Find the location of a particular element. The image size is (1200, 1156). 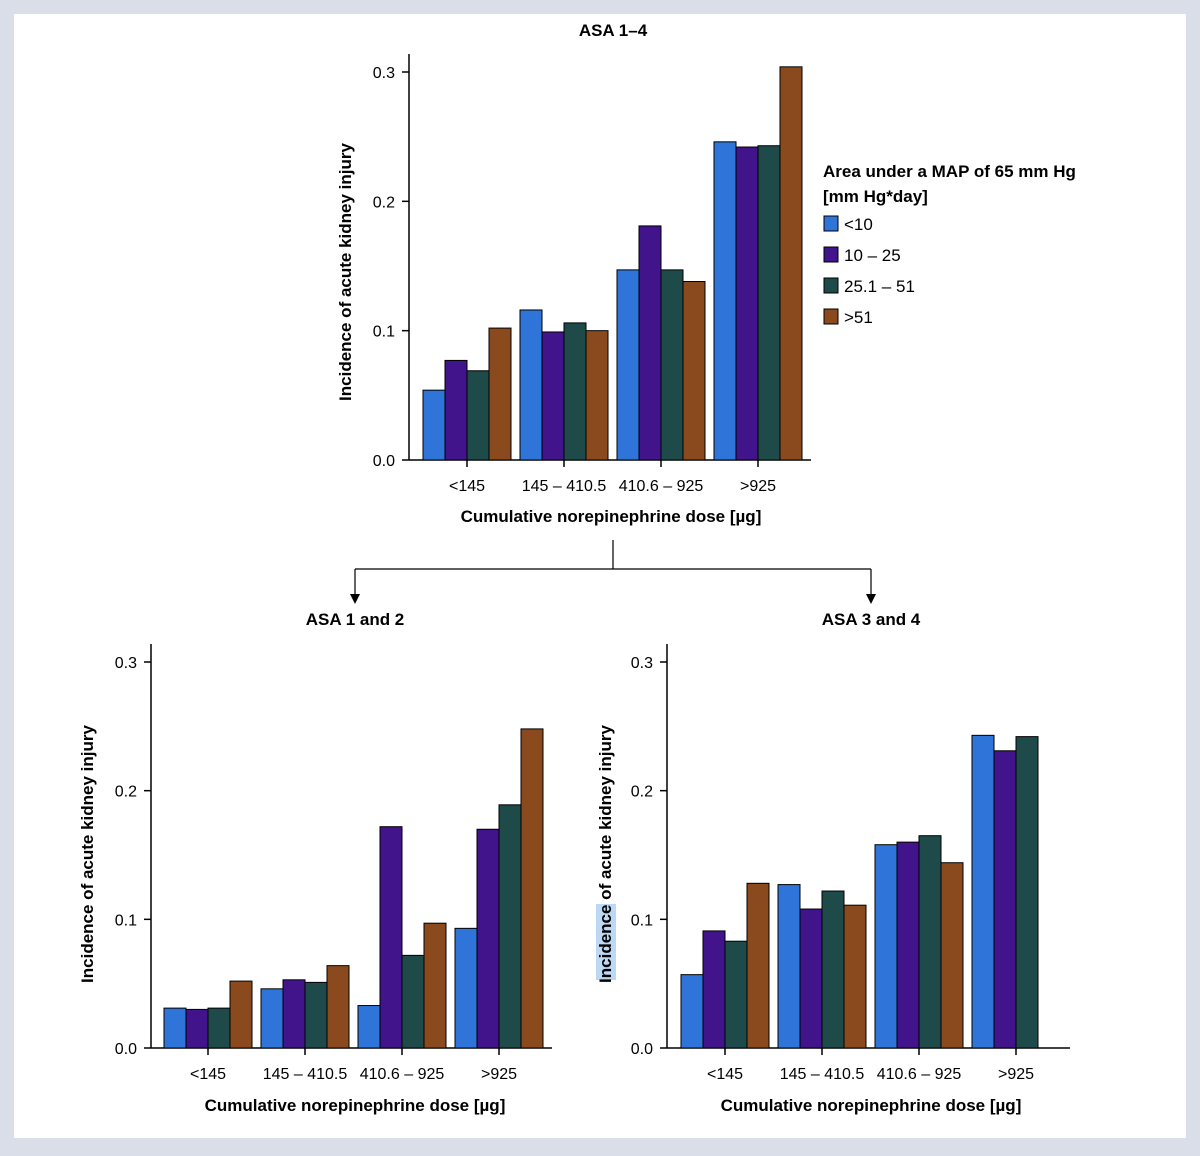

arrow-right-icon is located at coordinates (871, 599).